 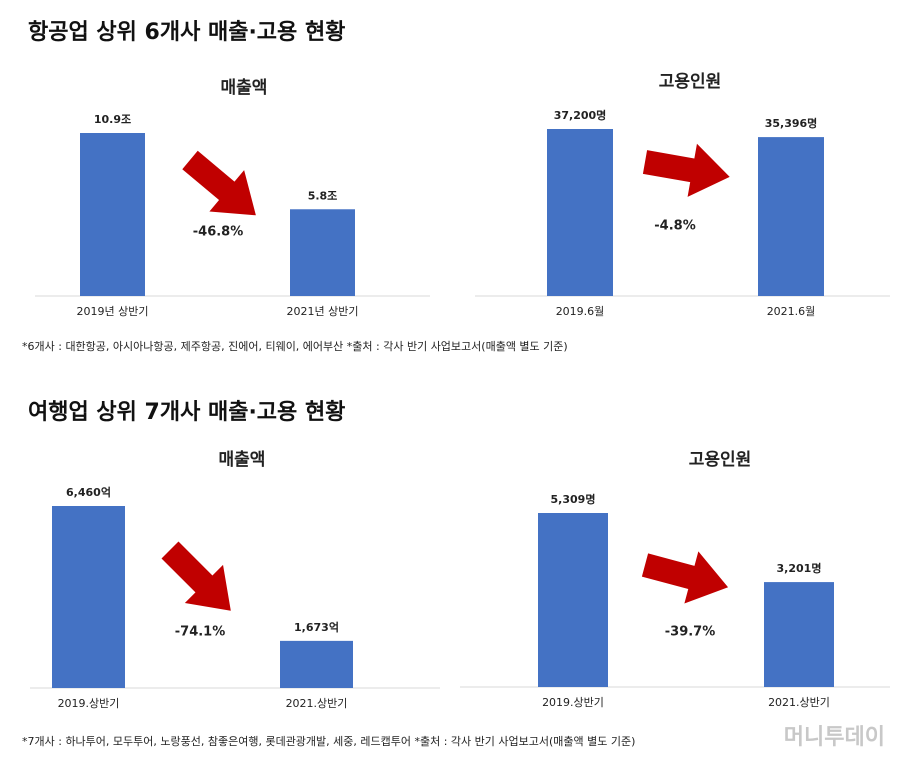 I want to click on value-label: 35,396명, so click(x=791, y=123).